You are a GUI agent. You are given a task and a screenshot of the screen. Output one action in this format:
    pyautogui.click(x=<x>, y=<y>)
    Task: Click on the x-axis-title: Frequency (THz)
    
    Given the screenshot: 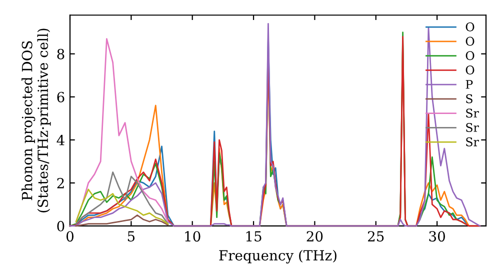 What is the action you would take?
    pyautogui.click(x=277, y=257)
    